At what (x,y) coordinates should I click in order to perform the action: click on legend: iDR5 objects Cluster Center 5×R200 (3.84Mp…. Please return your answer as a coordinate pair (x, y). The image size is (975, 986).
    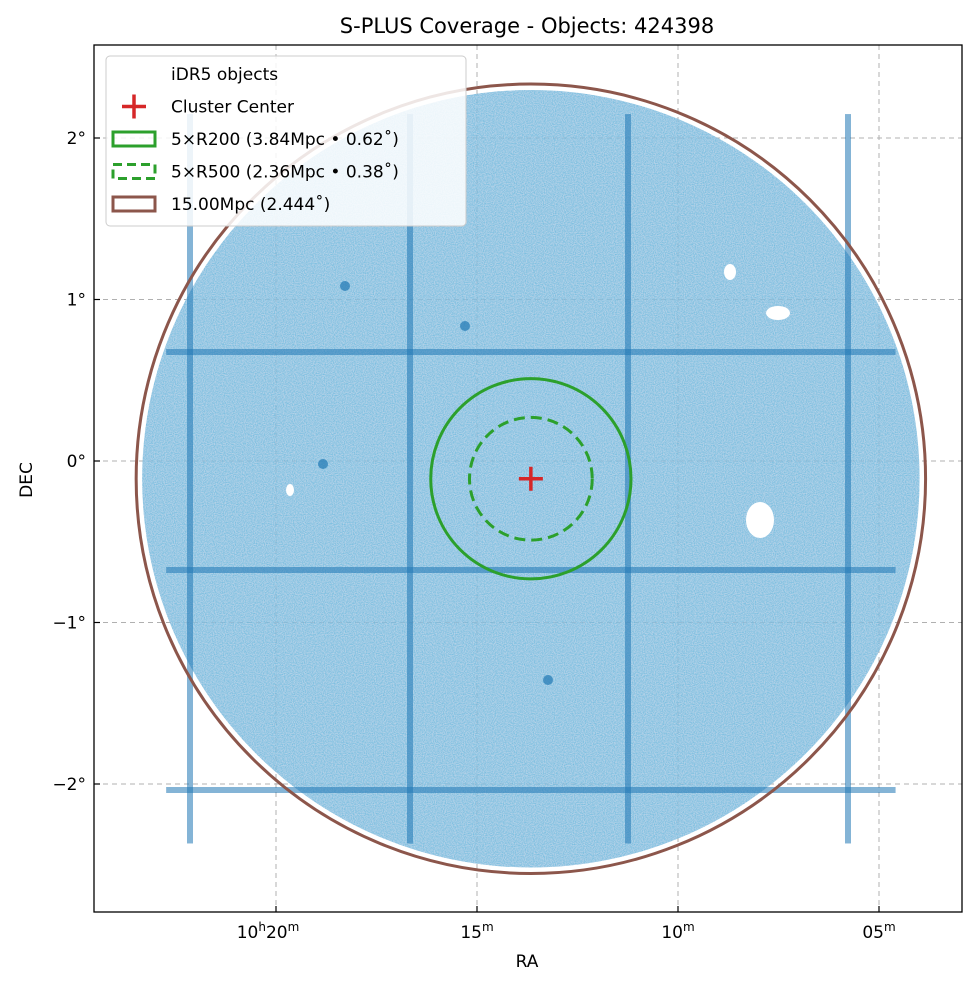
    Looking at the image, I should click on (286, 141).